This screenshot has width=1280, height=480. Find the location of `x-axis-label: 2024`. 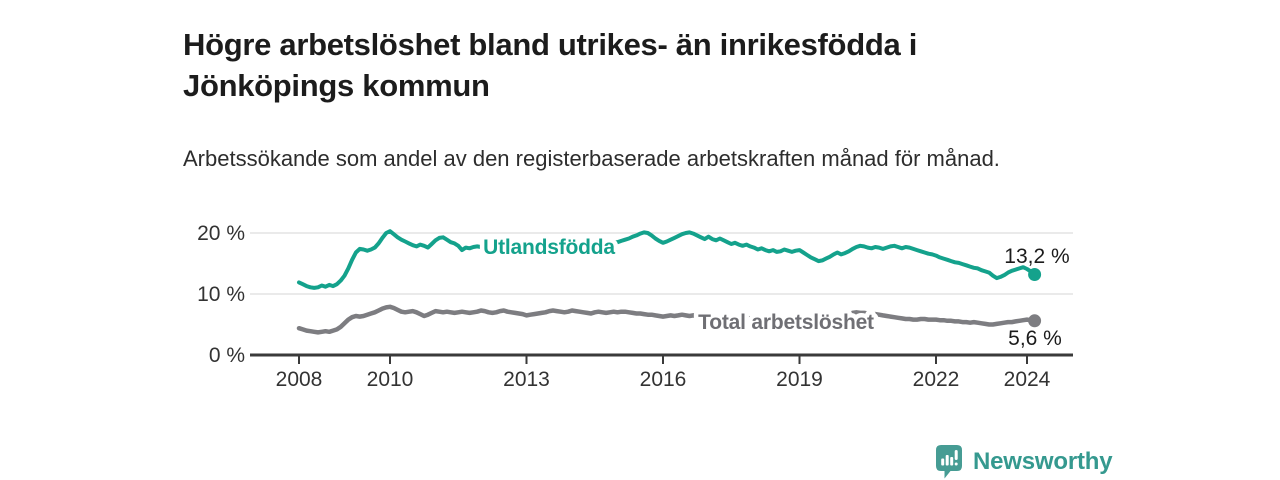

x-axis-label: 2024 is located at coordinates (1027, 379).